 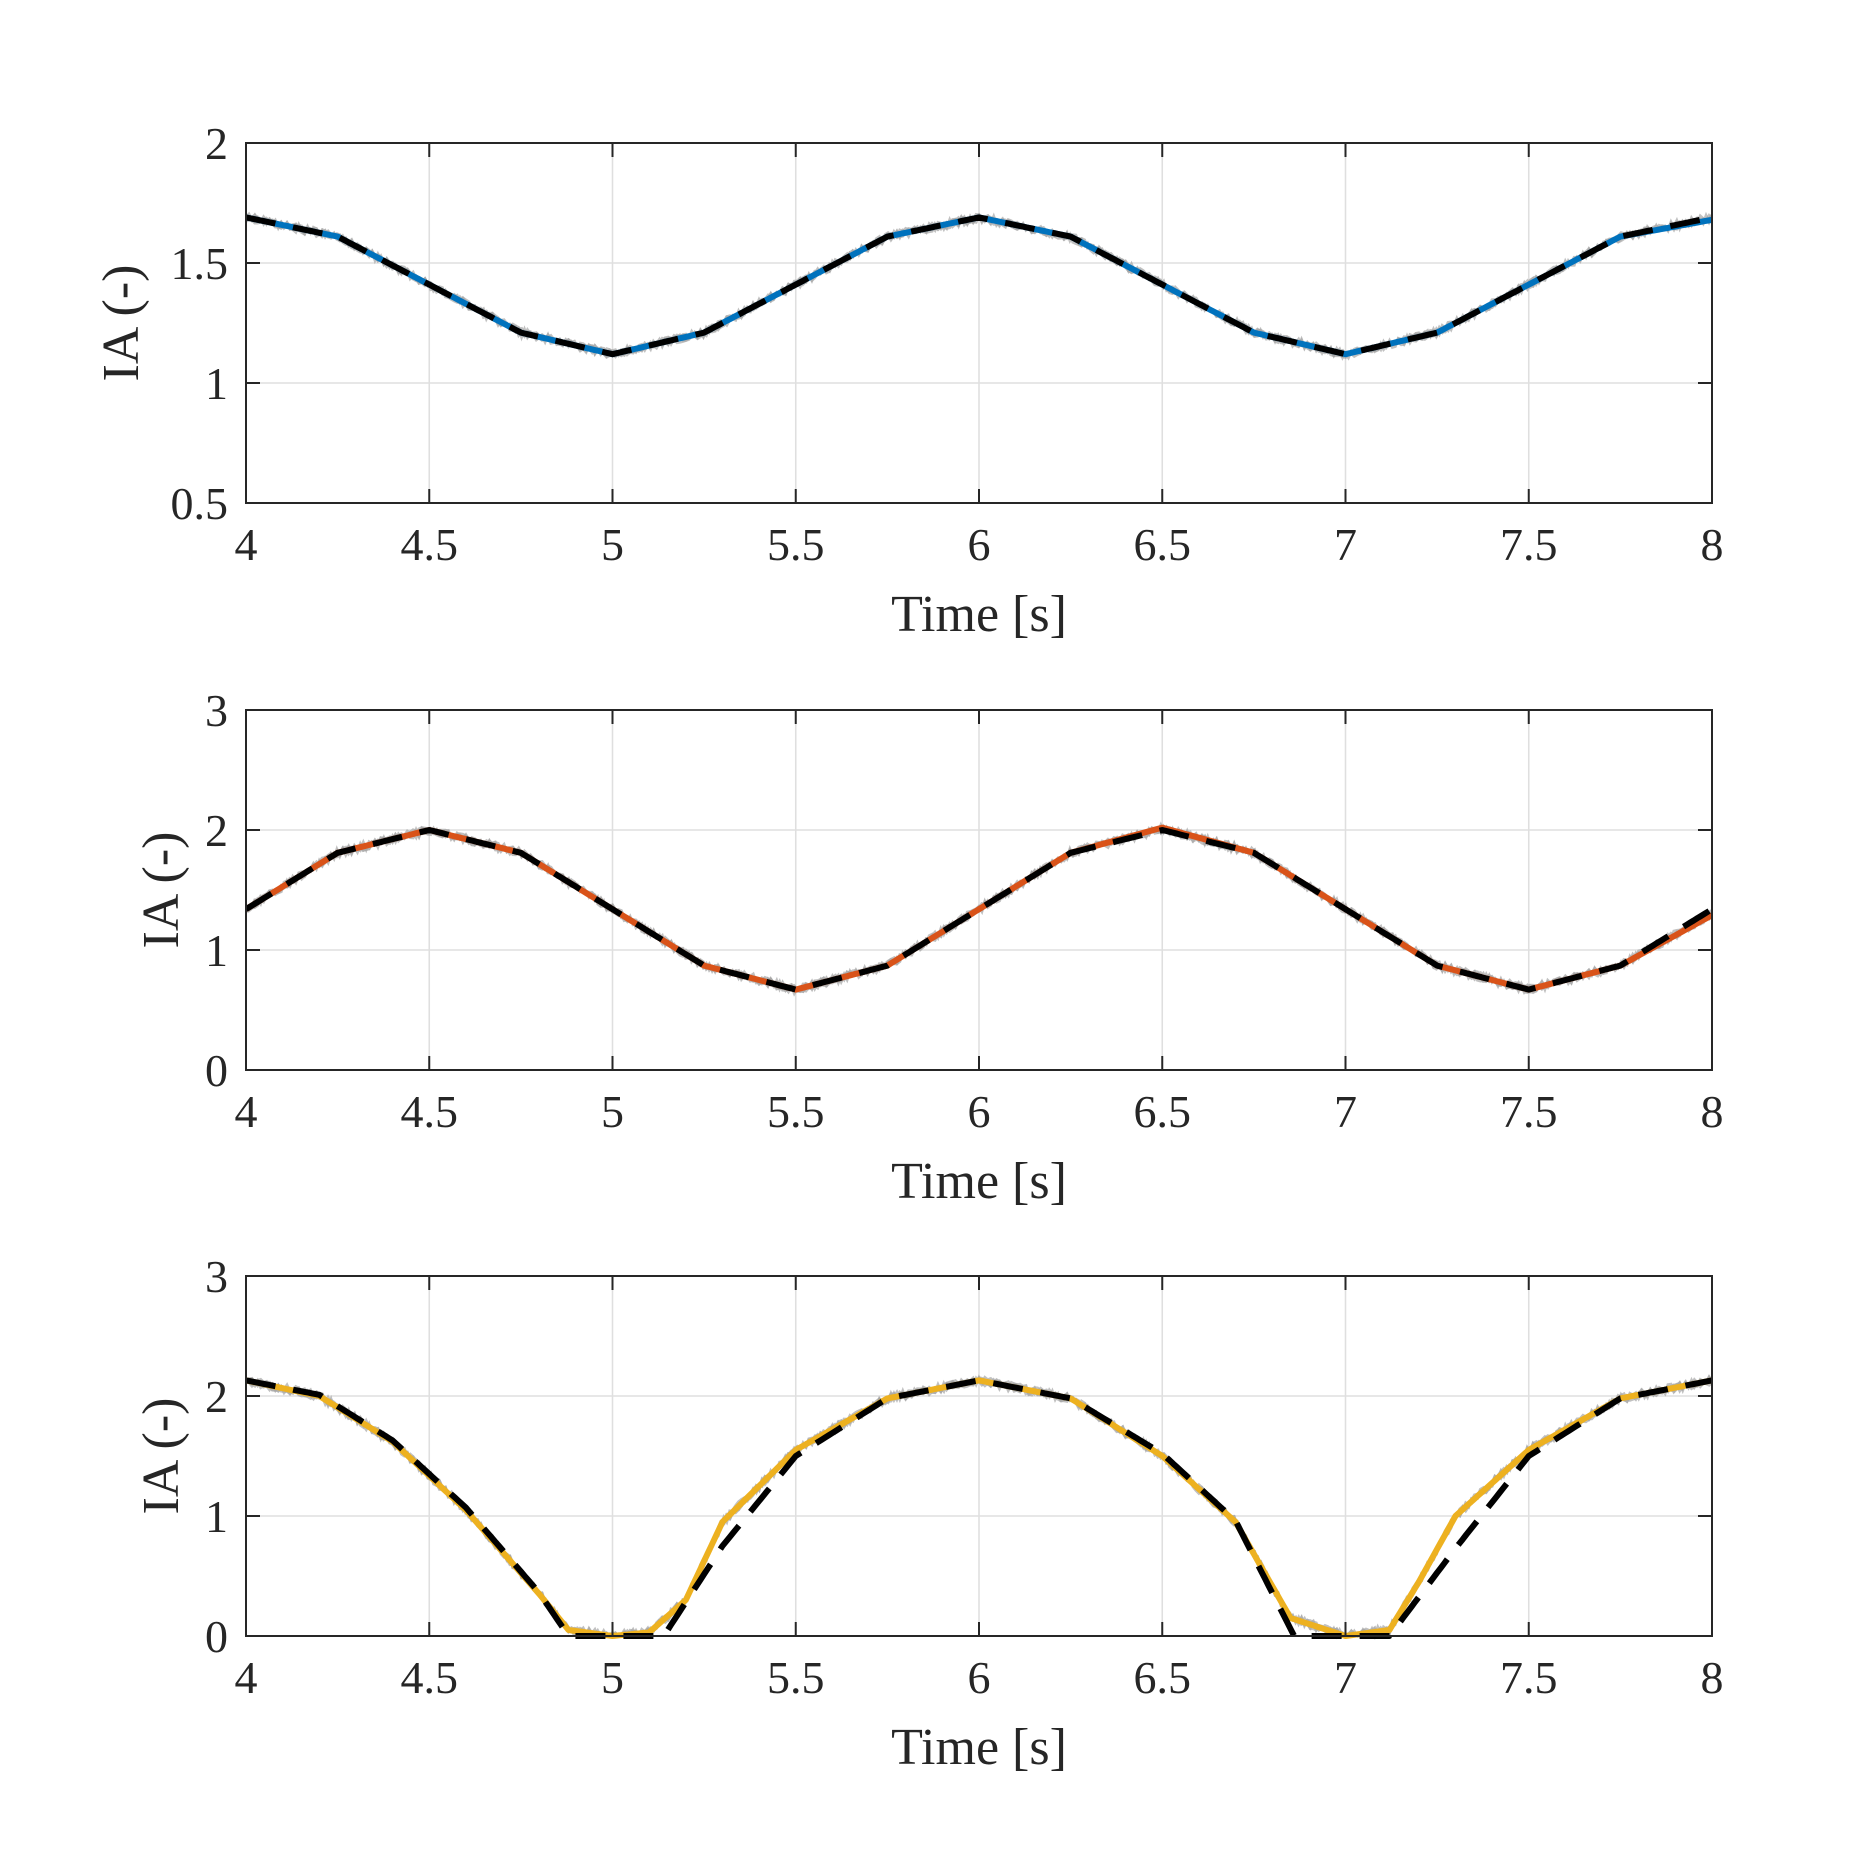 I want to click on y-tick-label: 1.5, so click(x=200, y=263).